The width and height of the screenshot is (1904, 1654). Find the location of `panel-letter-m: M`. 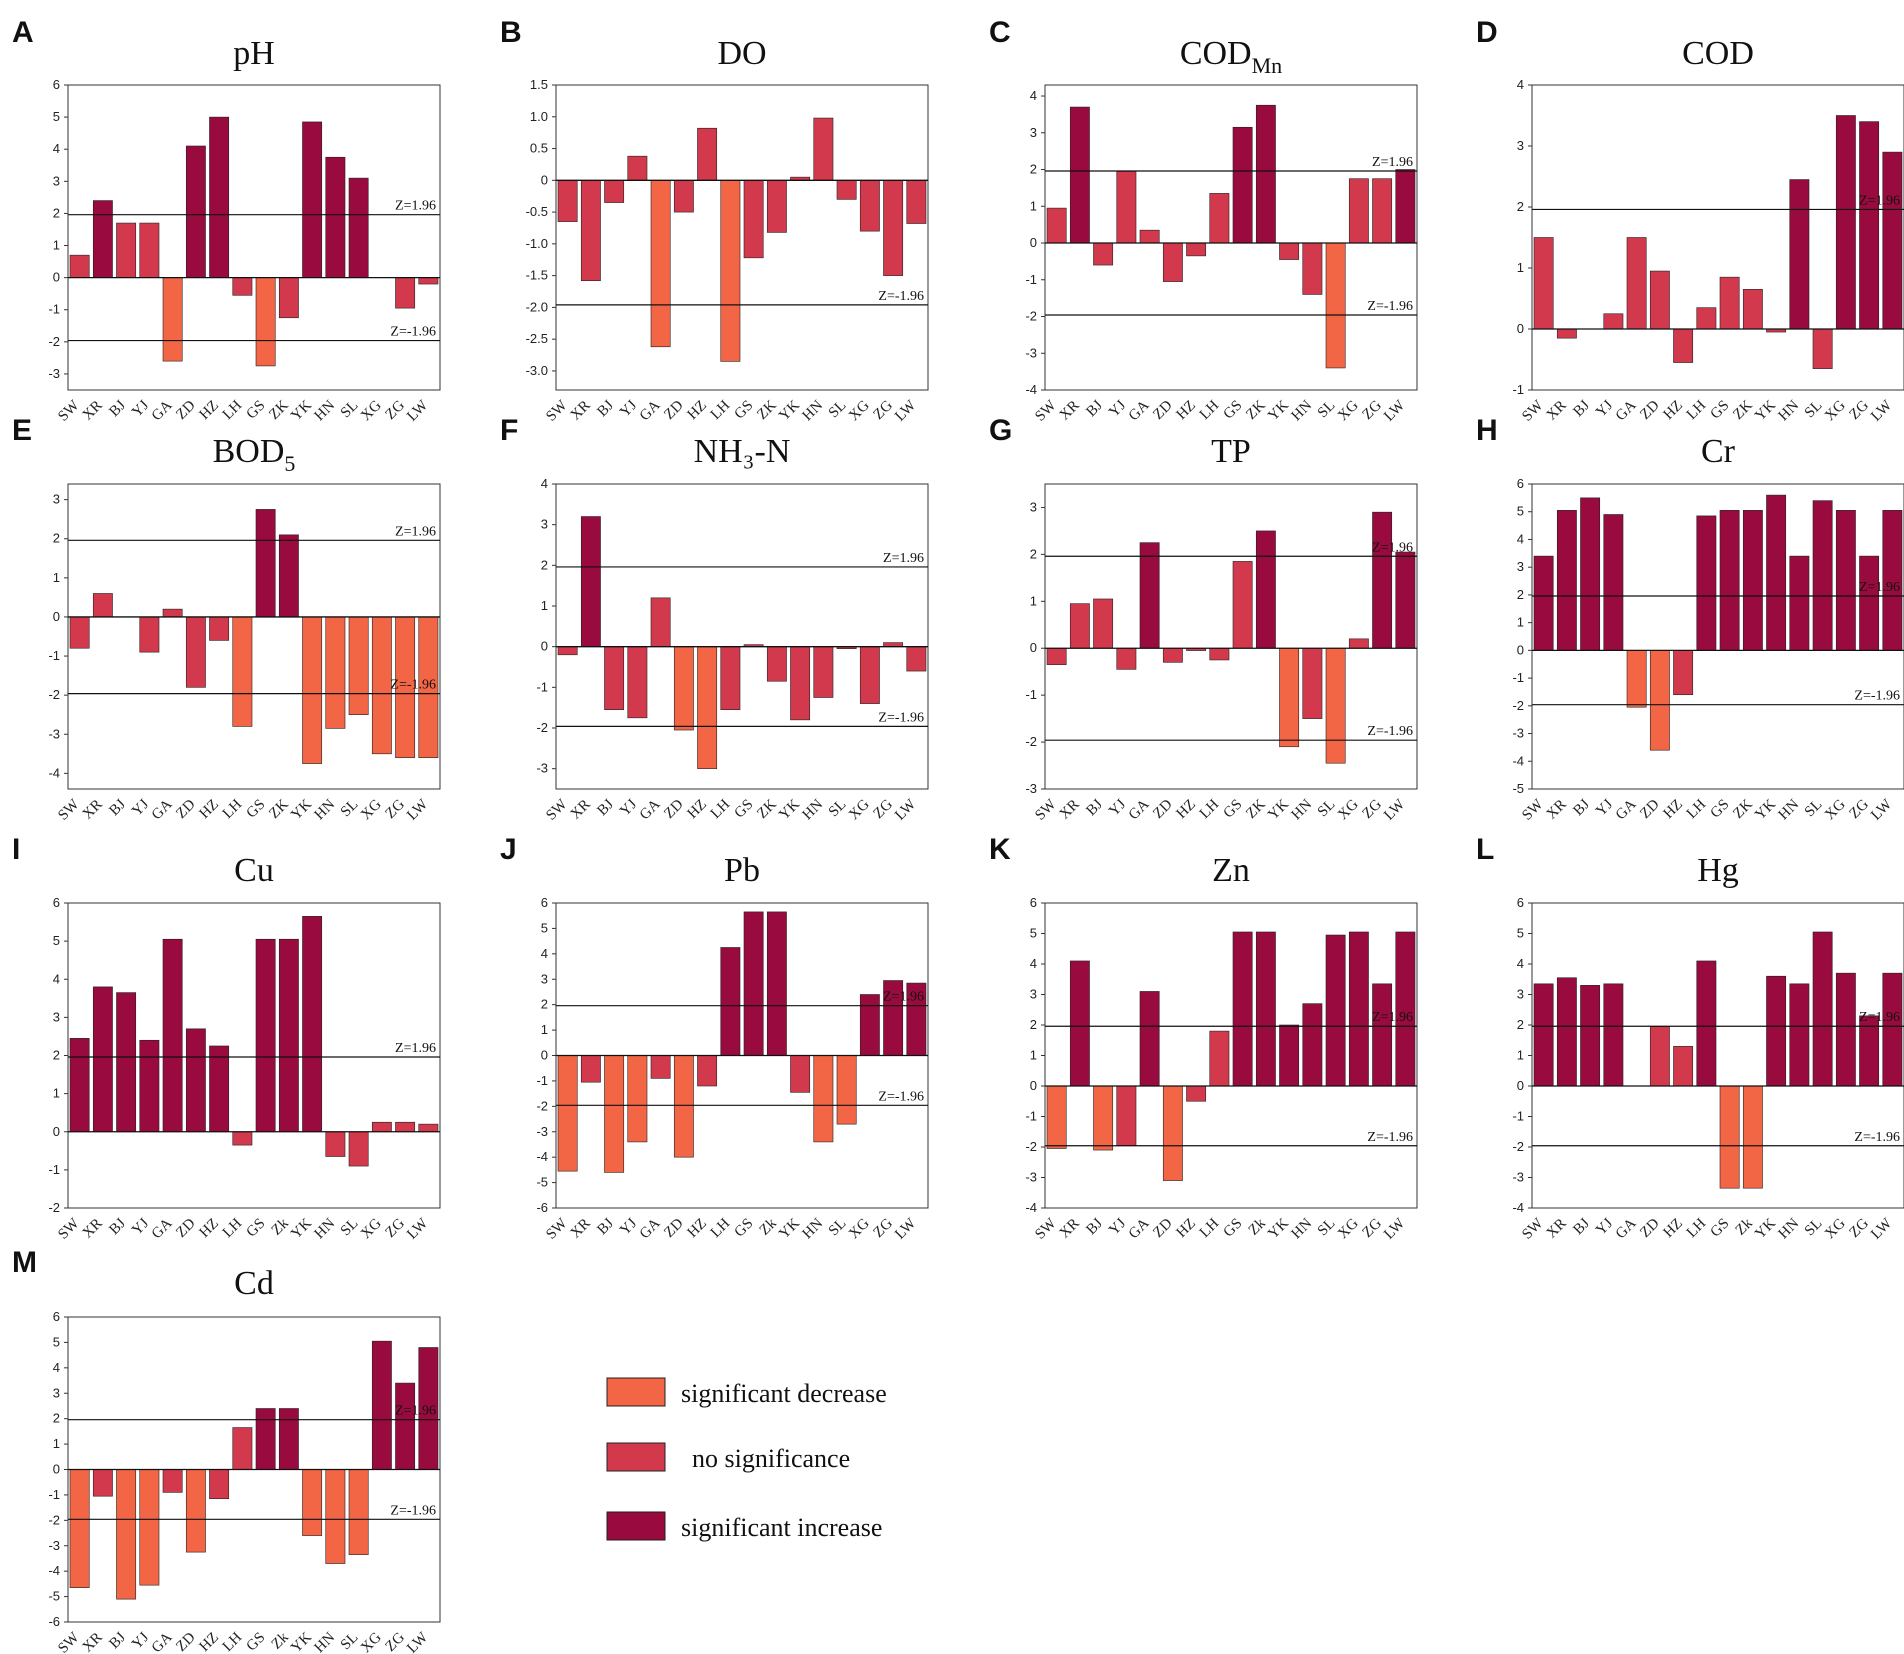

panel-letter-m: M is located at coordinates (24, 1262).